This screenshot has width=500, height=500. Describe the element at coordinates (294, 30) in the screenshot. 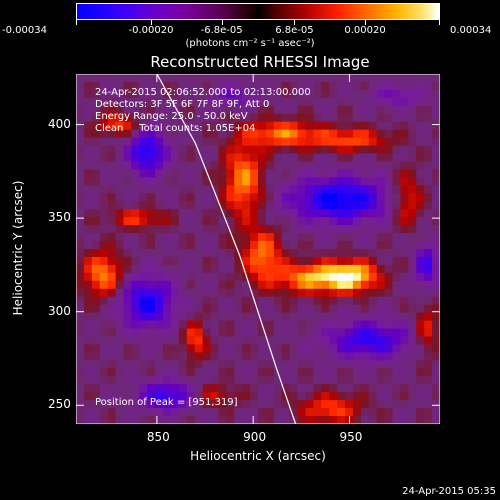

I see `colorbar-tick-label: 6.8e-05` at that location.